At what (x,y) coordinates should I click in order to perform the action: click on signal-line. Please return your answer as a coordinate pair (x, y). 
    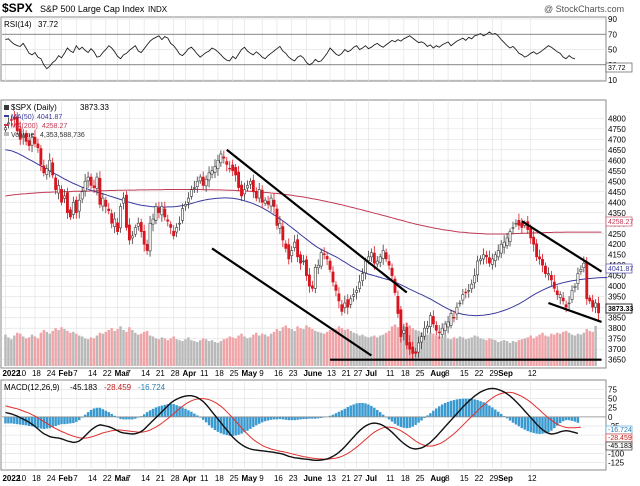
    Looking at the image, I should click on (293, 425).